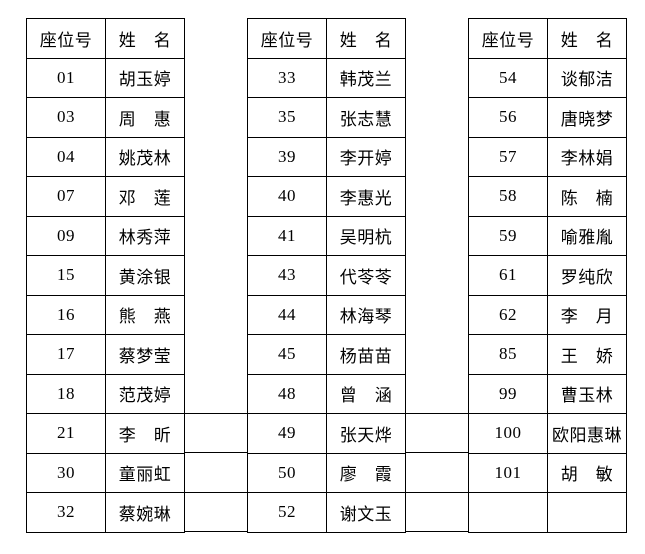  I want to click on seat-number-cell: 40, so click(287, 196).